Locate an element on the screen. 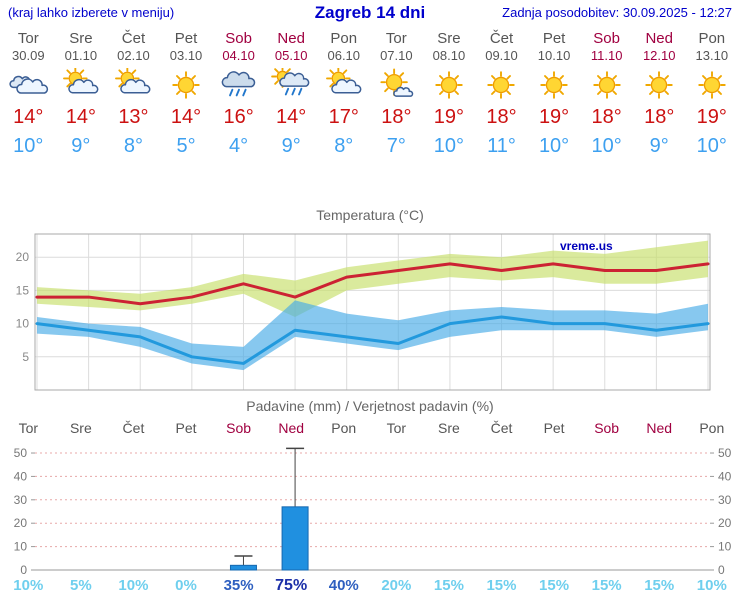 The width and height of the screenshot is (740, 600). day-column: Ned 12.10 18° 9° is located at coordinates (659, 94).